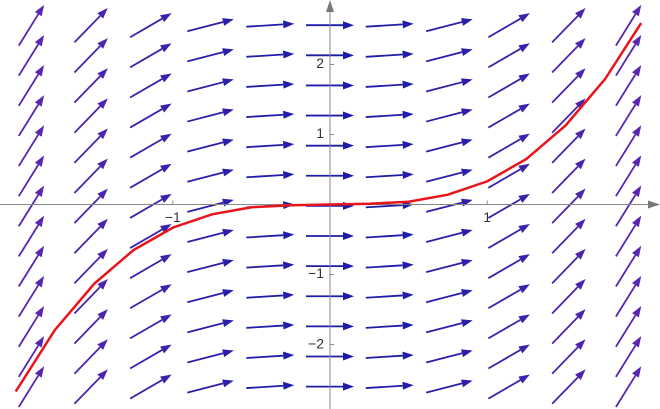 This screenshot has width=660, height=409. Describe the element at coordinates (330, 6) in the screenshot. I see `y-axis-arrow` at that location.